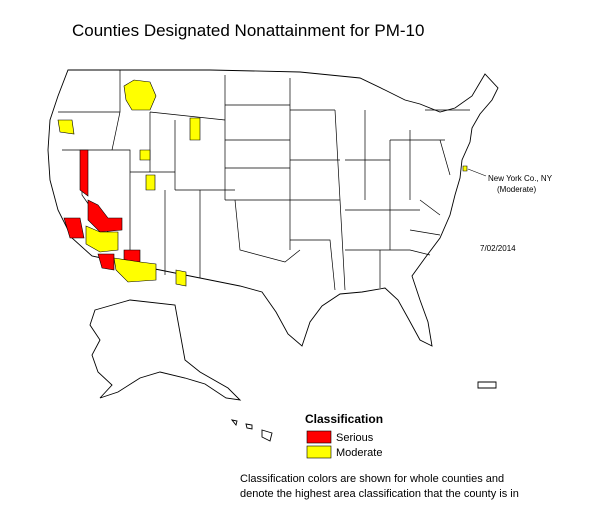 The width and height of the screenshot is (595, 520). I want to click on annotation: New York Co., NY, so click(520, 178).